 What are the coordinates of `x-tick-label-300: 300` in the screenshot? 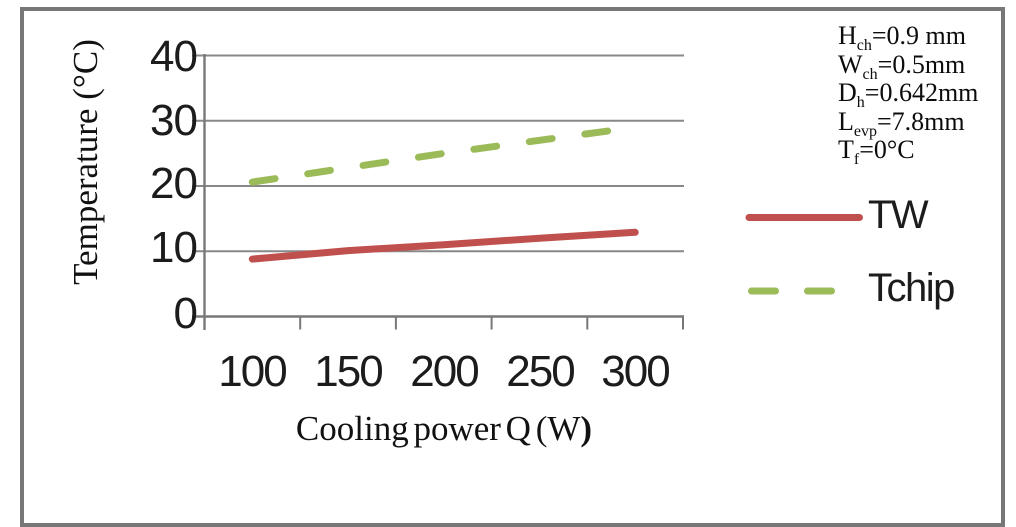 It's located at (635, 371).